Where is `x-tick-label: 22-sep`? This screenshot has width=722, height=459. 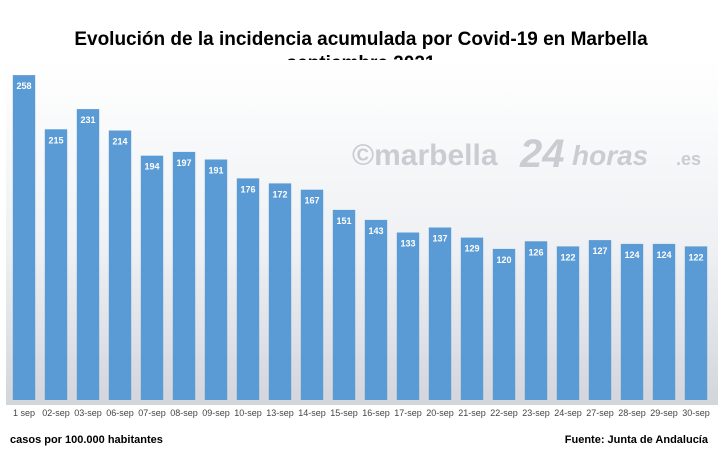
x-tick-label: 22-sep is located at coordinates (504, 413).